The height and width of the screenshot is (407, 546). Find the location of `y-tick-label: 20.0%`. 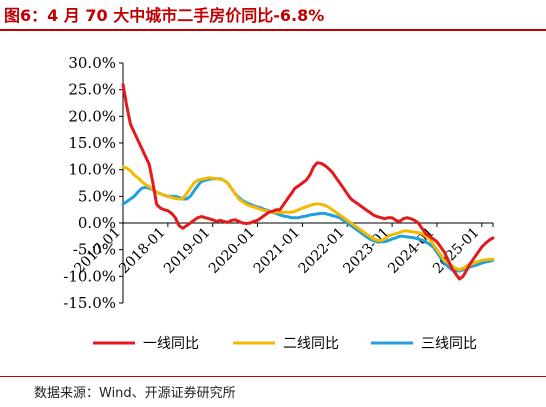

y-tick-label: 20.0% is located at coordinates (92, 116).